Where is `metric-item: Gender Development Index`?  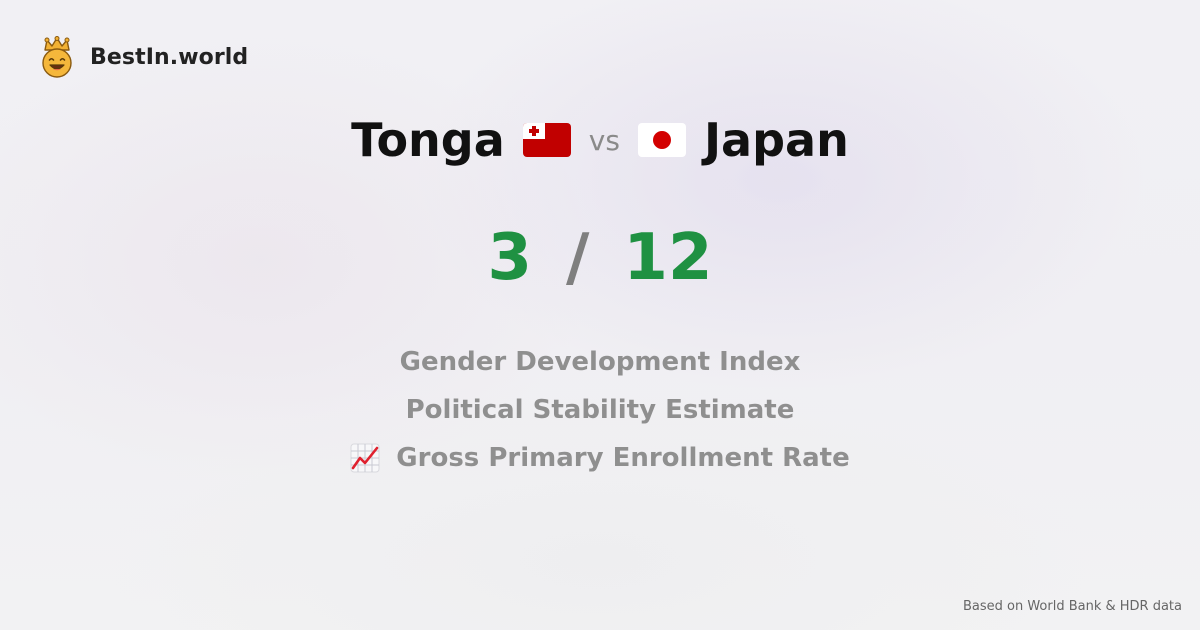 metric-item: Gender Development Index is located at coordinates (600, 362).